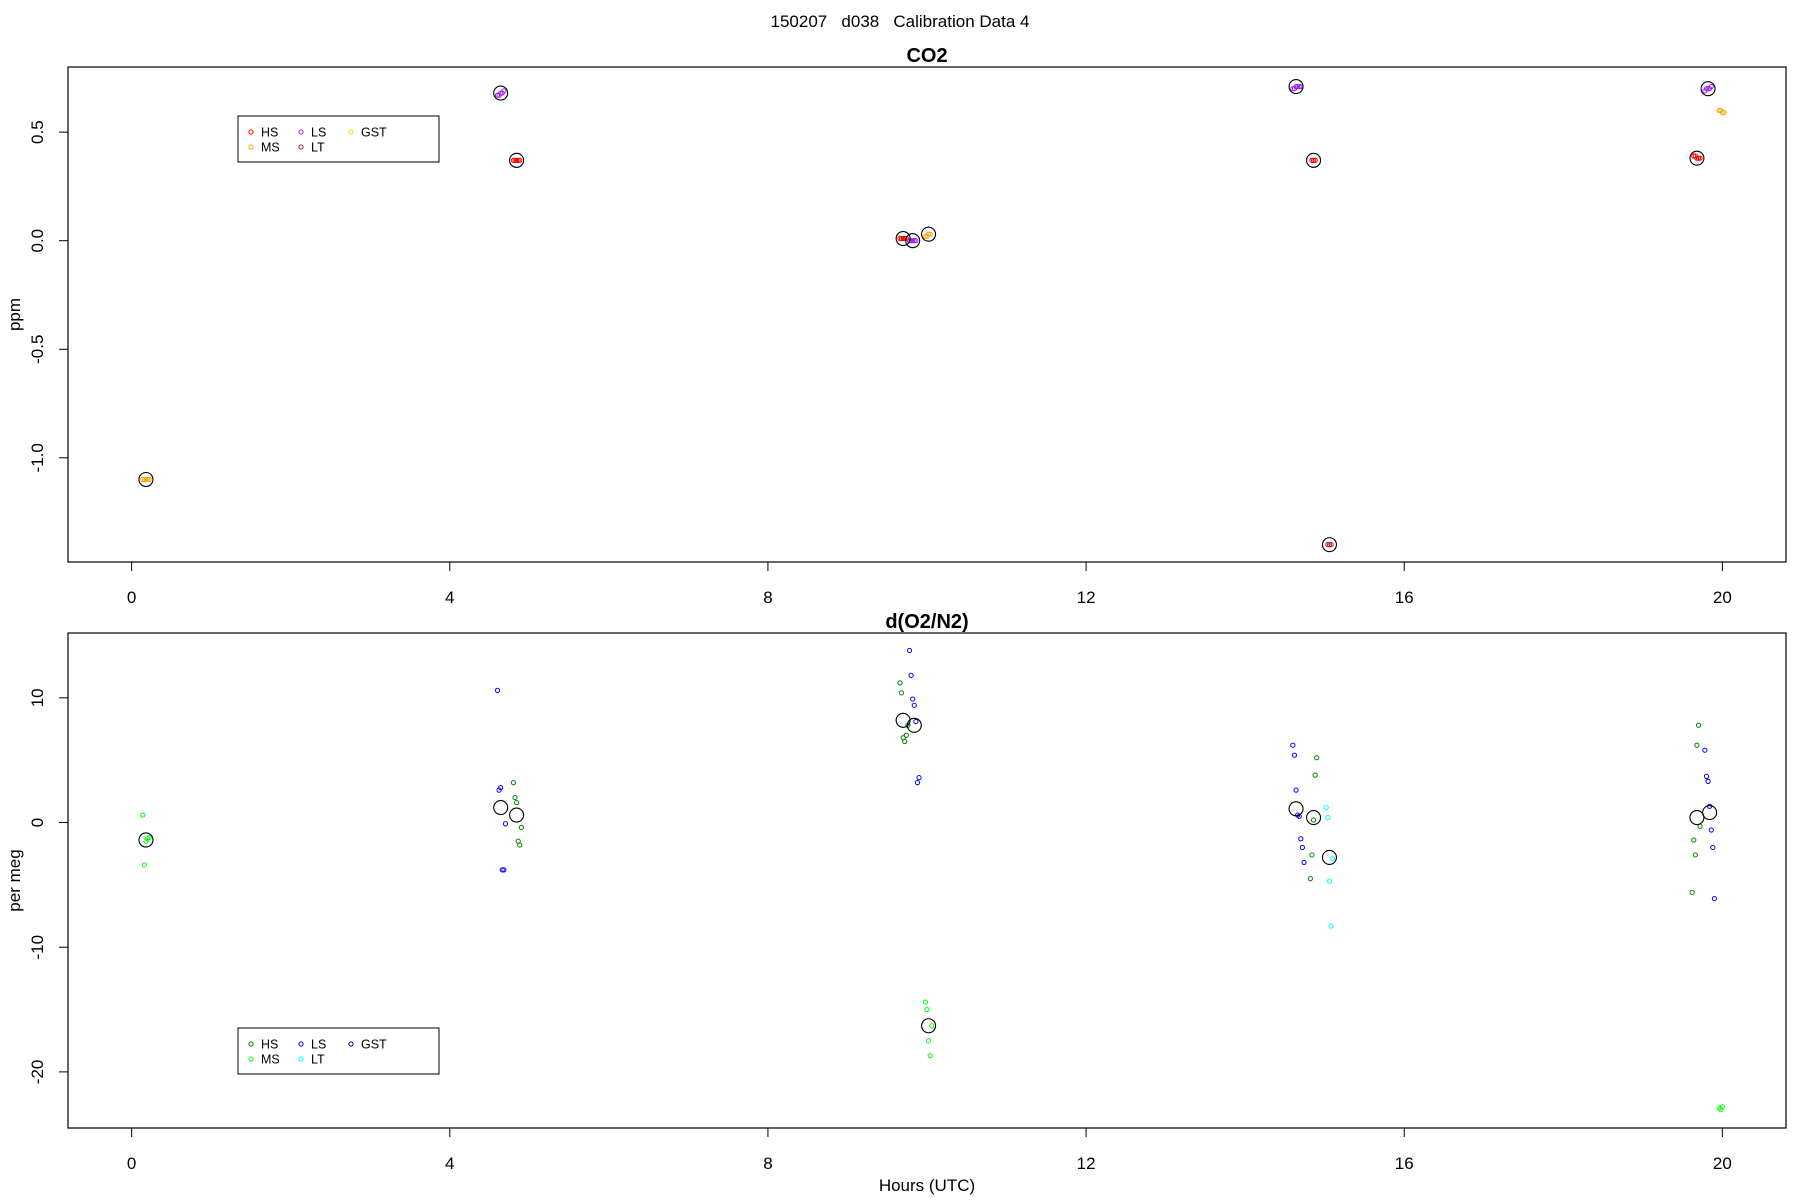  What do you see at coordinates (338, 1051) in the screenshot?
I see `legend-box` at bounding box center [338, 1051].